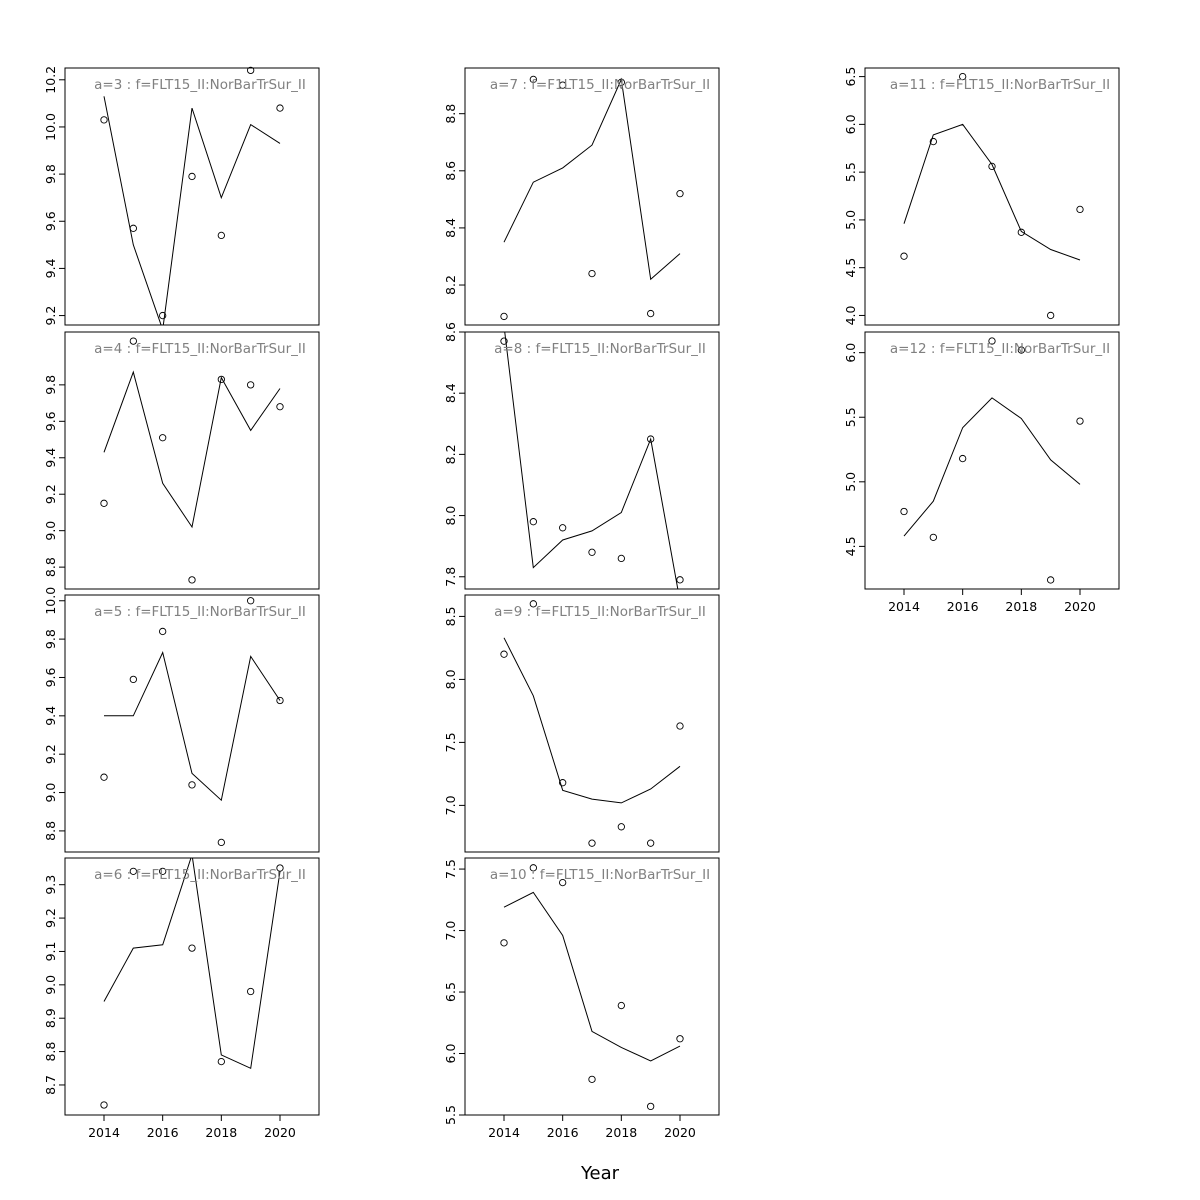 This screenshot has height=1200, width=1200. I want to click on y-tick-label: 8.2, so click(450, 285).